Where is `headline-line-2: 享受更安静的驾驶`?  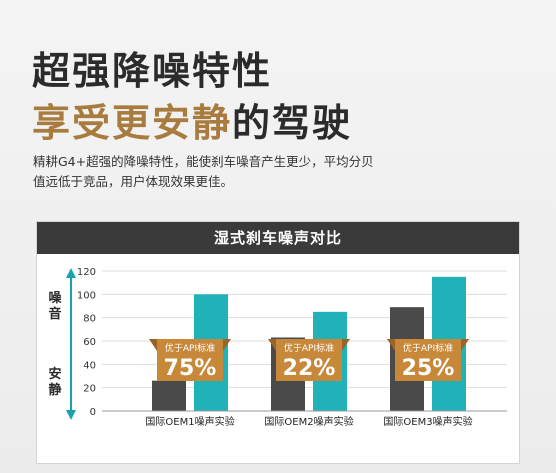 headline-line-2: 享受更安静的驾驶 is located at coordinates (192, 119).